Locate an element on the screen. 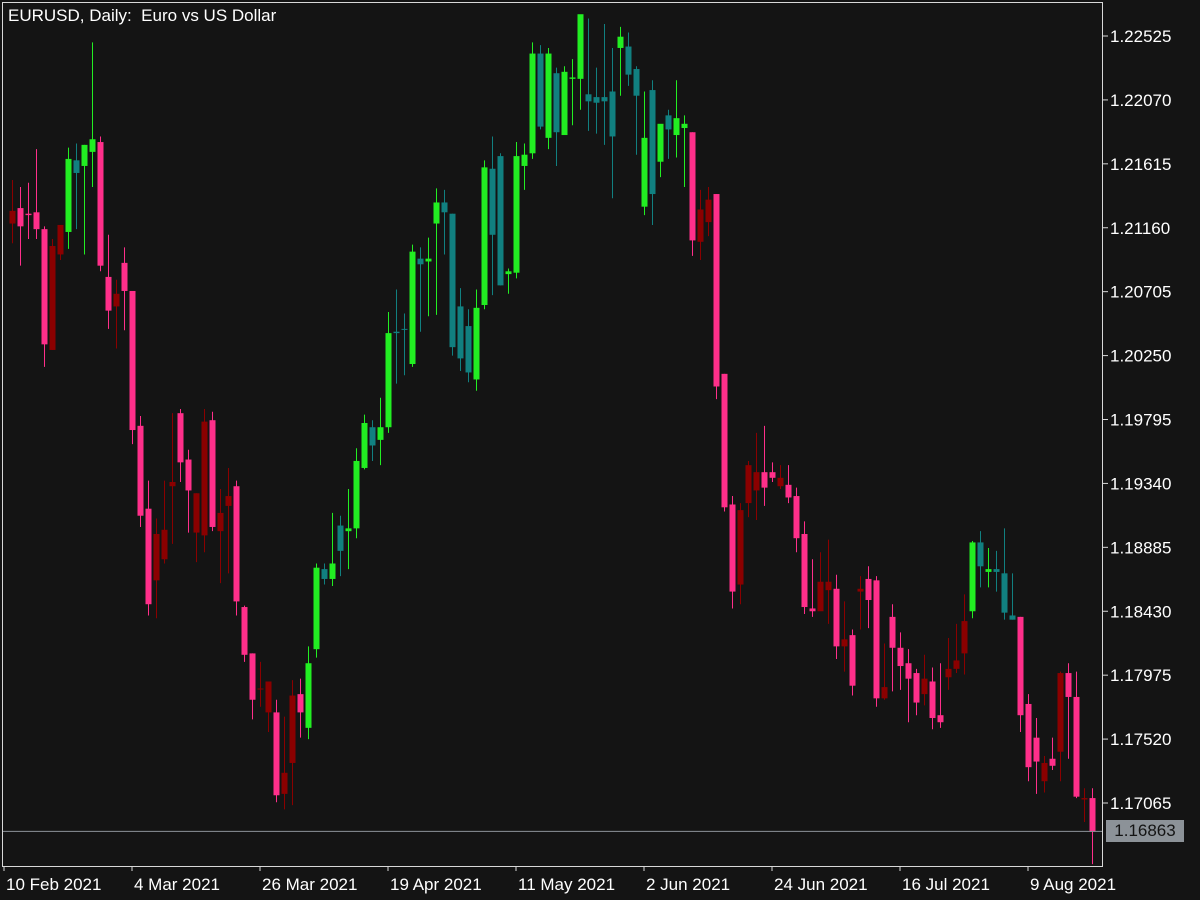 The height and width of the screenshot is (900, 1200). x-tick-label: 16 Jul 2021 is located at coordinates (946, 884).